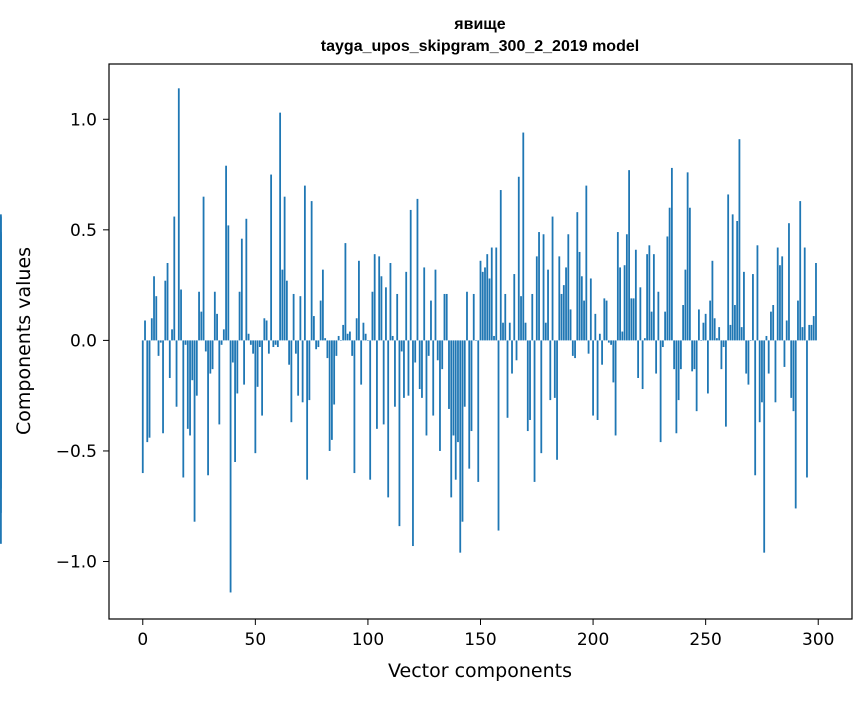  I want to click on y-tick-label: −1.0, so click(76, 563).